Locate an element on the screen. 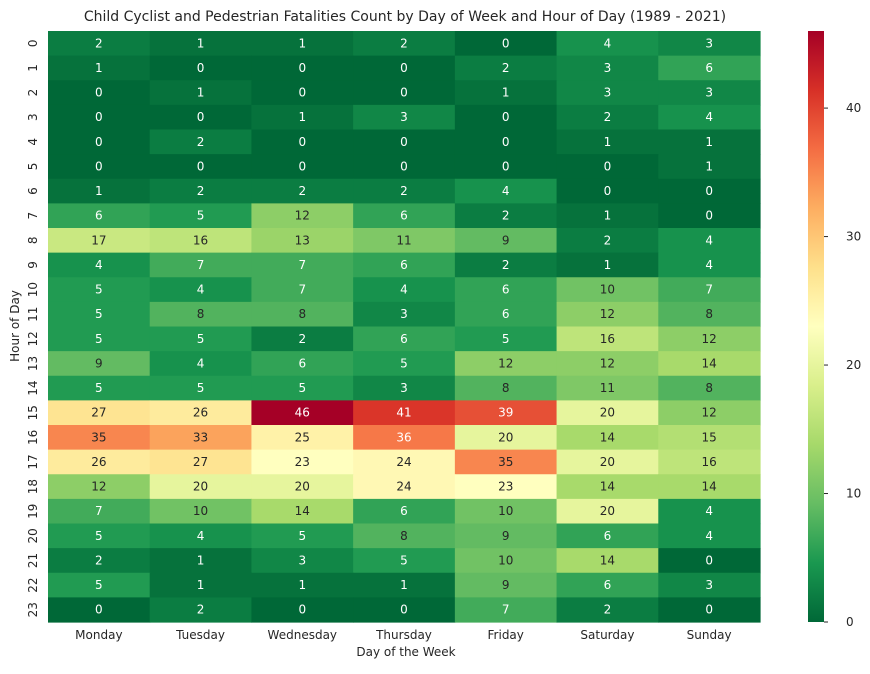  y-tick-label: 12 is located at coordinates (33, 338).